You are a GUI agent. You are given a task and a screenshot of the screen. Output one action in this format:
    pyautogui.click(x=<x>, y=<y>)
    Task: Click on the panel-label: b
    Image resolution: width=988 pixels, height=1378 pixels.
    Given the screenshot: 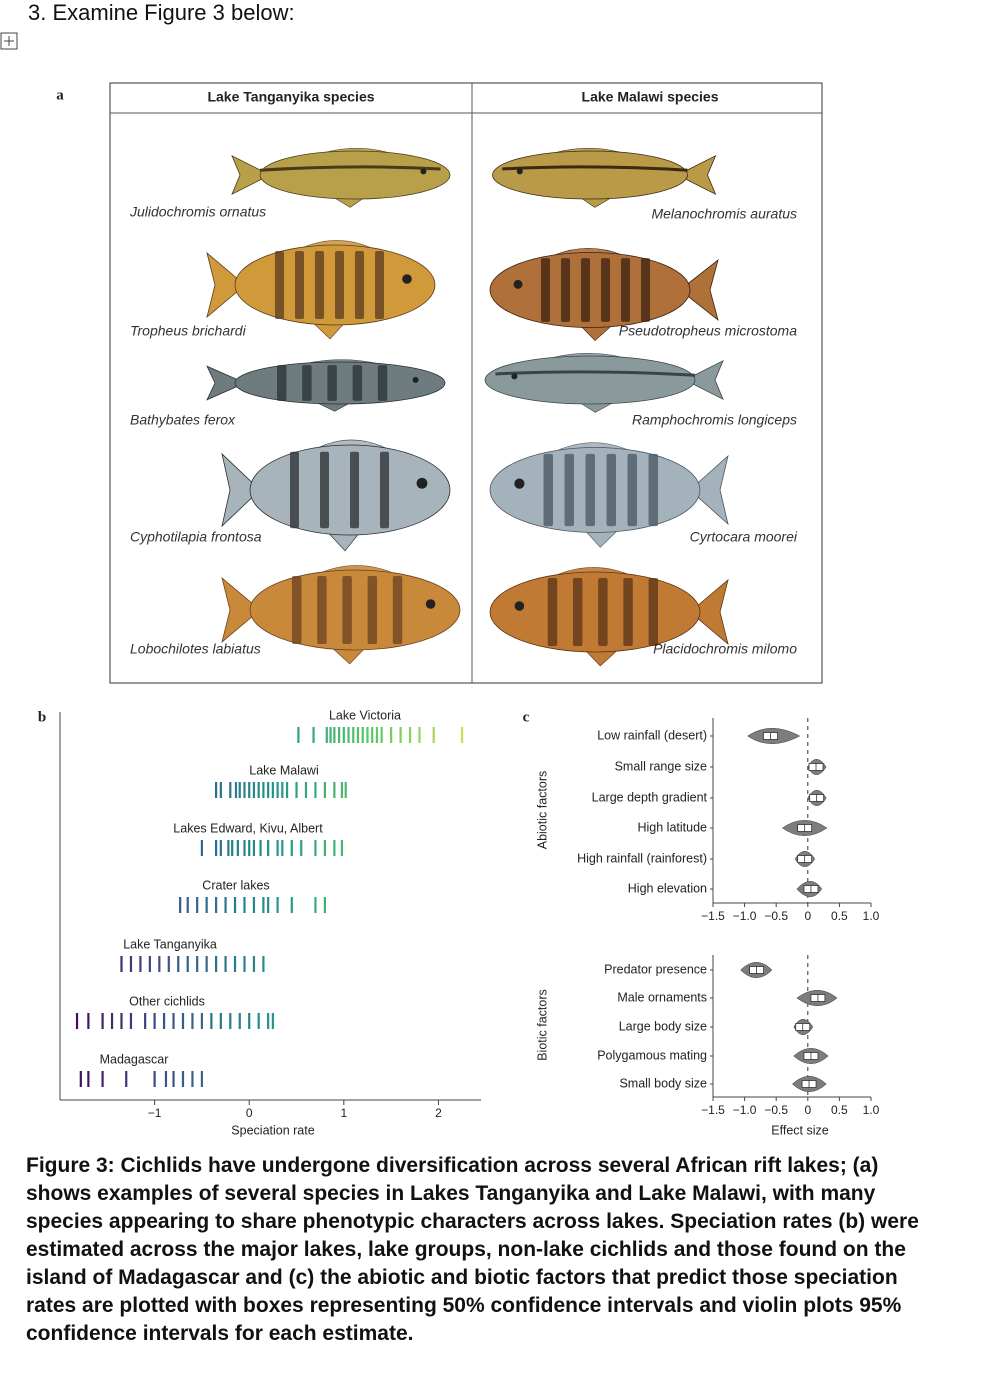 What is the action you would take?
    pyautogui.click(x=42, y=717)
    